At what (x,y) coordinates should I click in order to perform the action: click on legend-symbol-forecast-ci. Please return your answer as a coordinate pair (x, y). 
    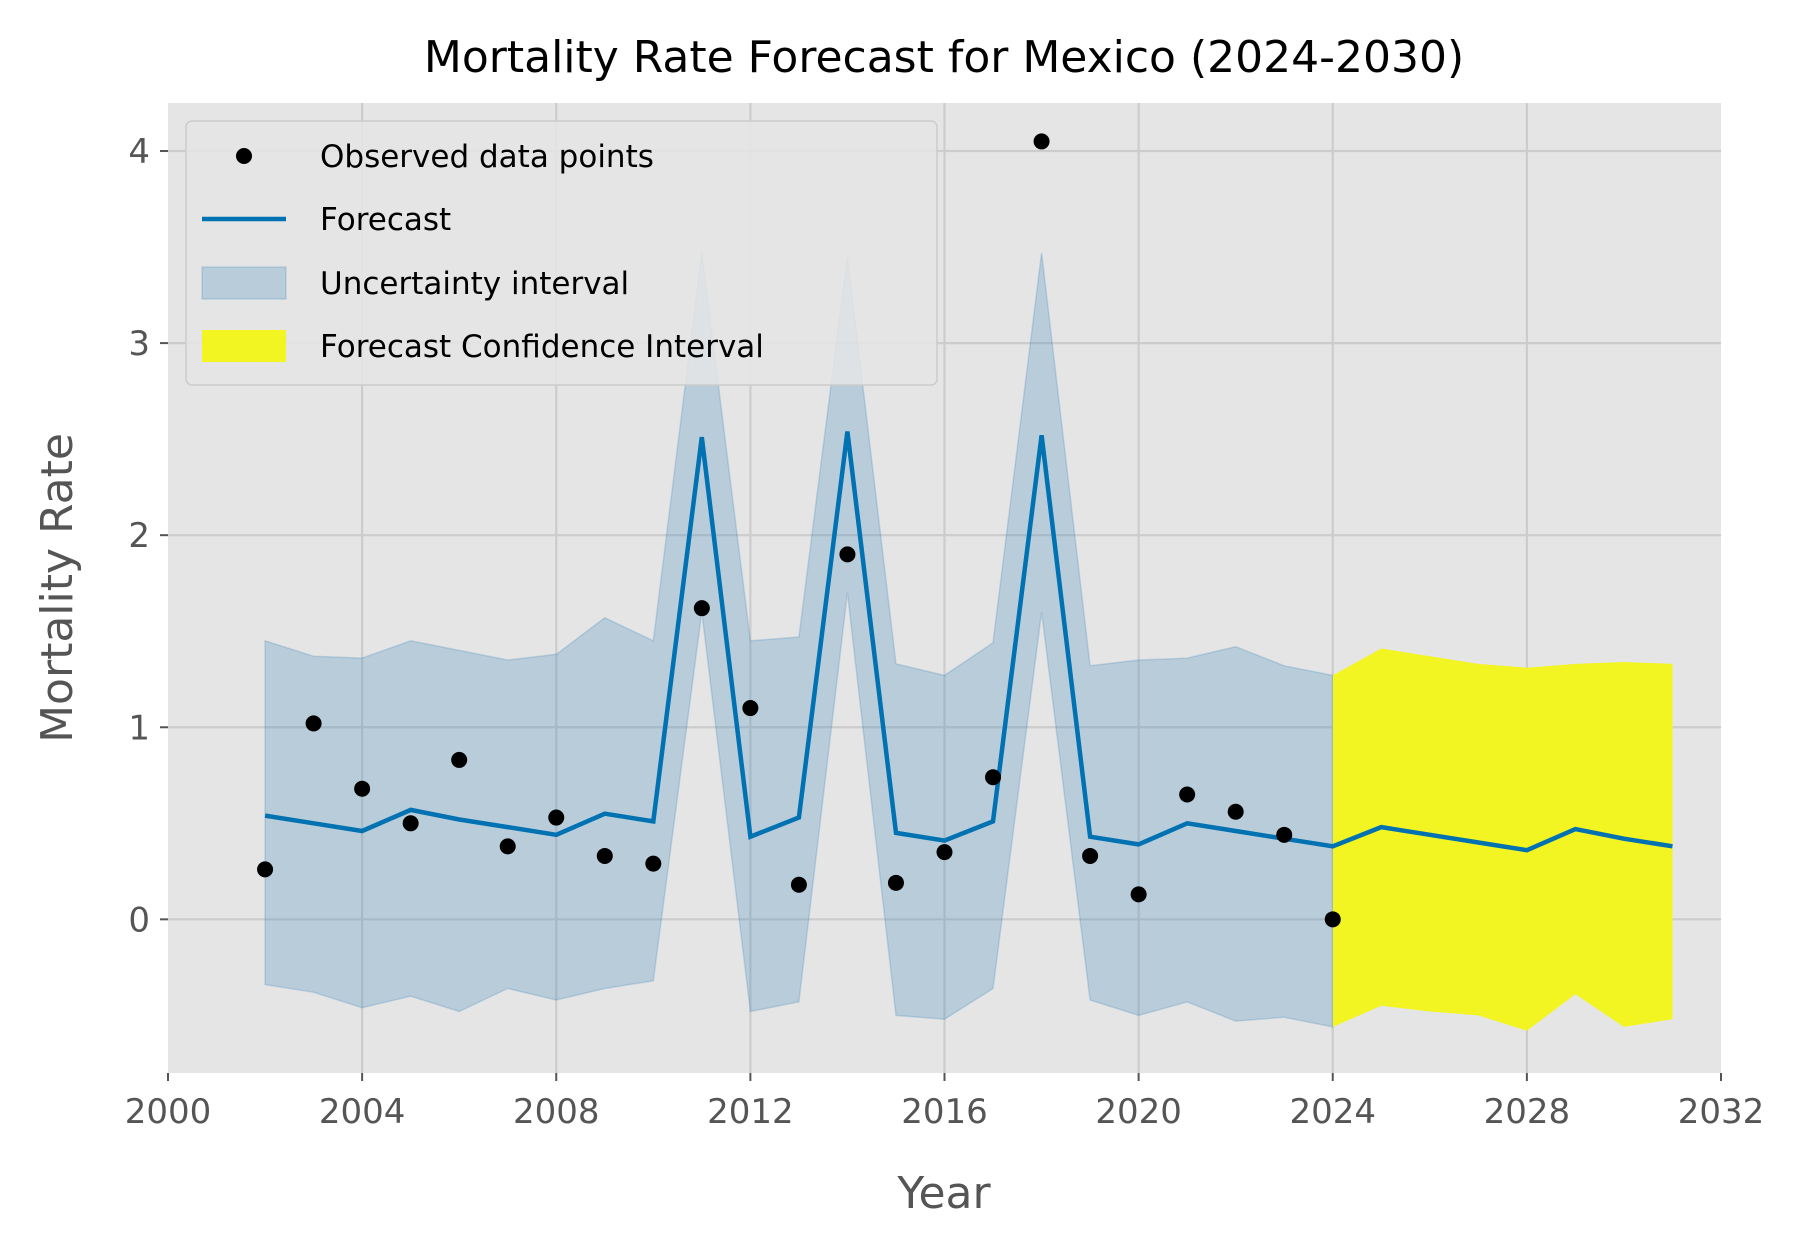
    Looking at the image, I should click on (244, 346).